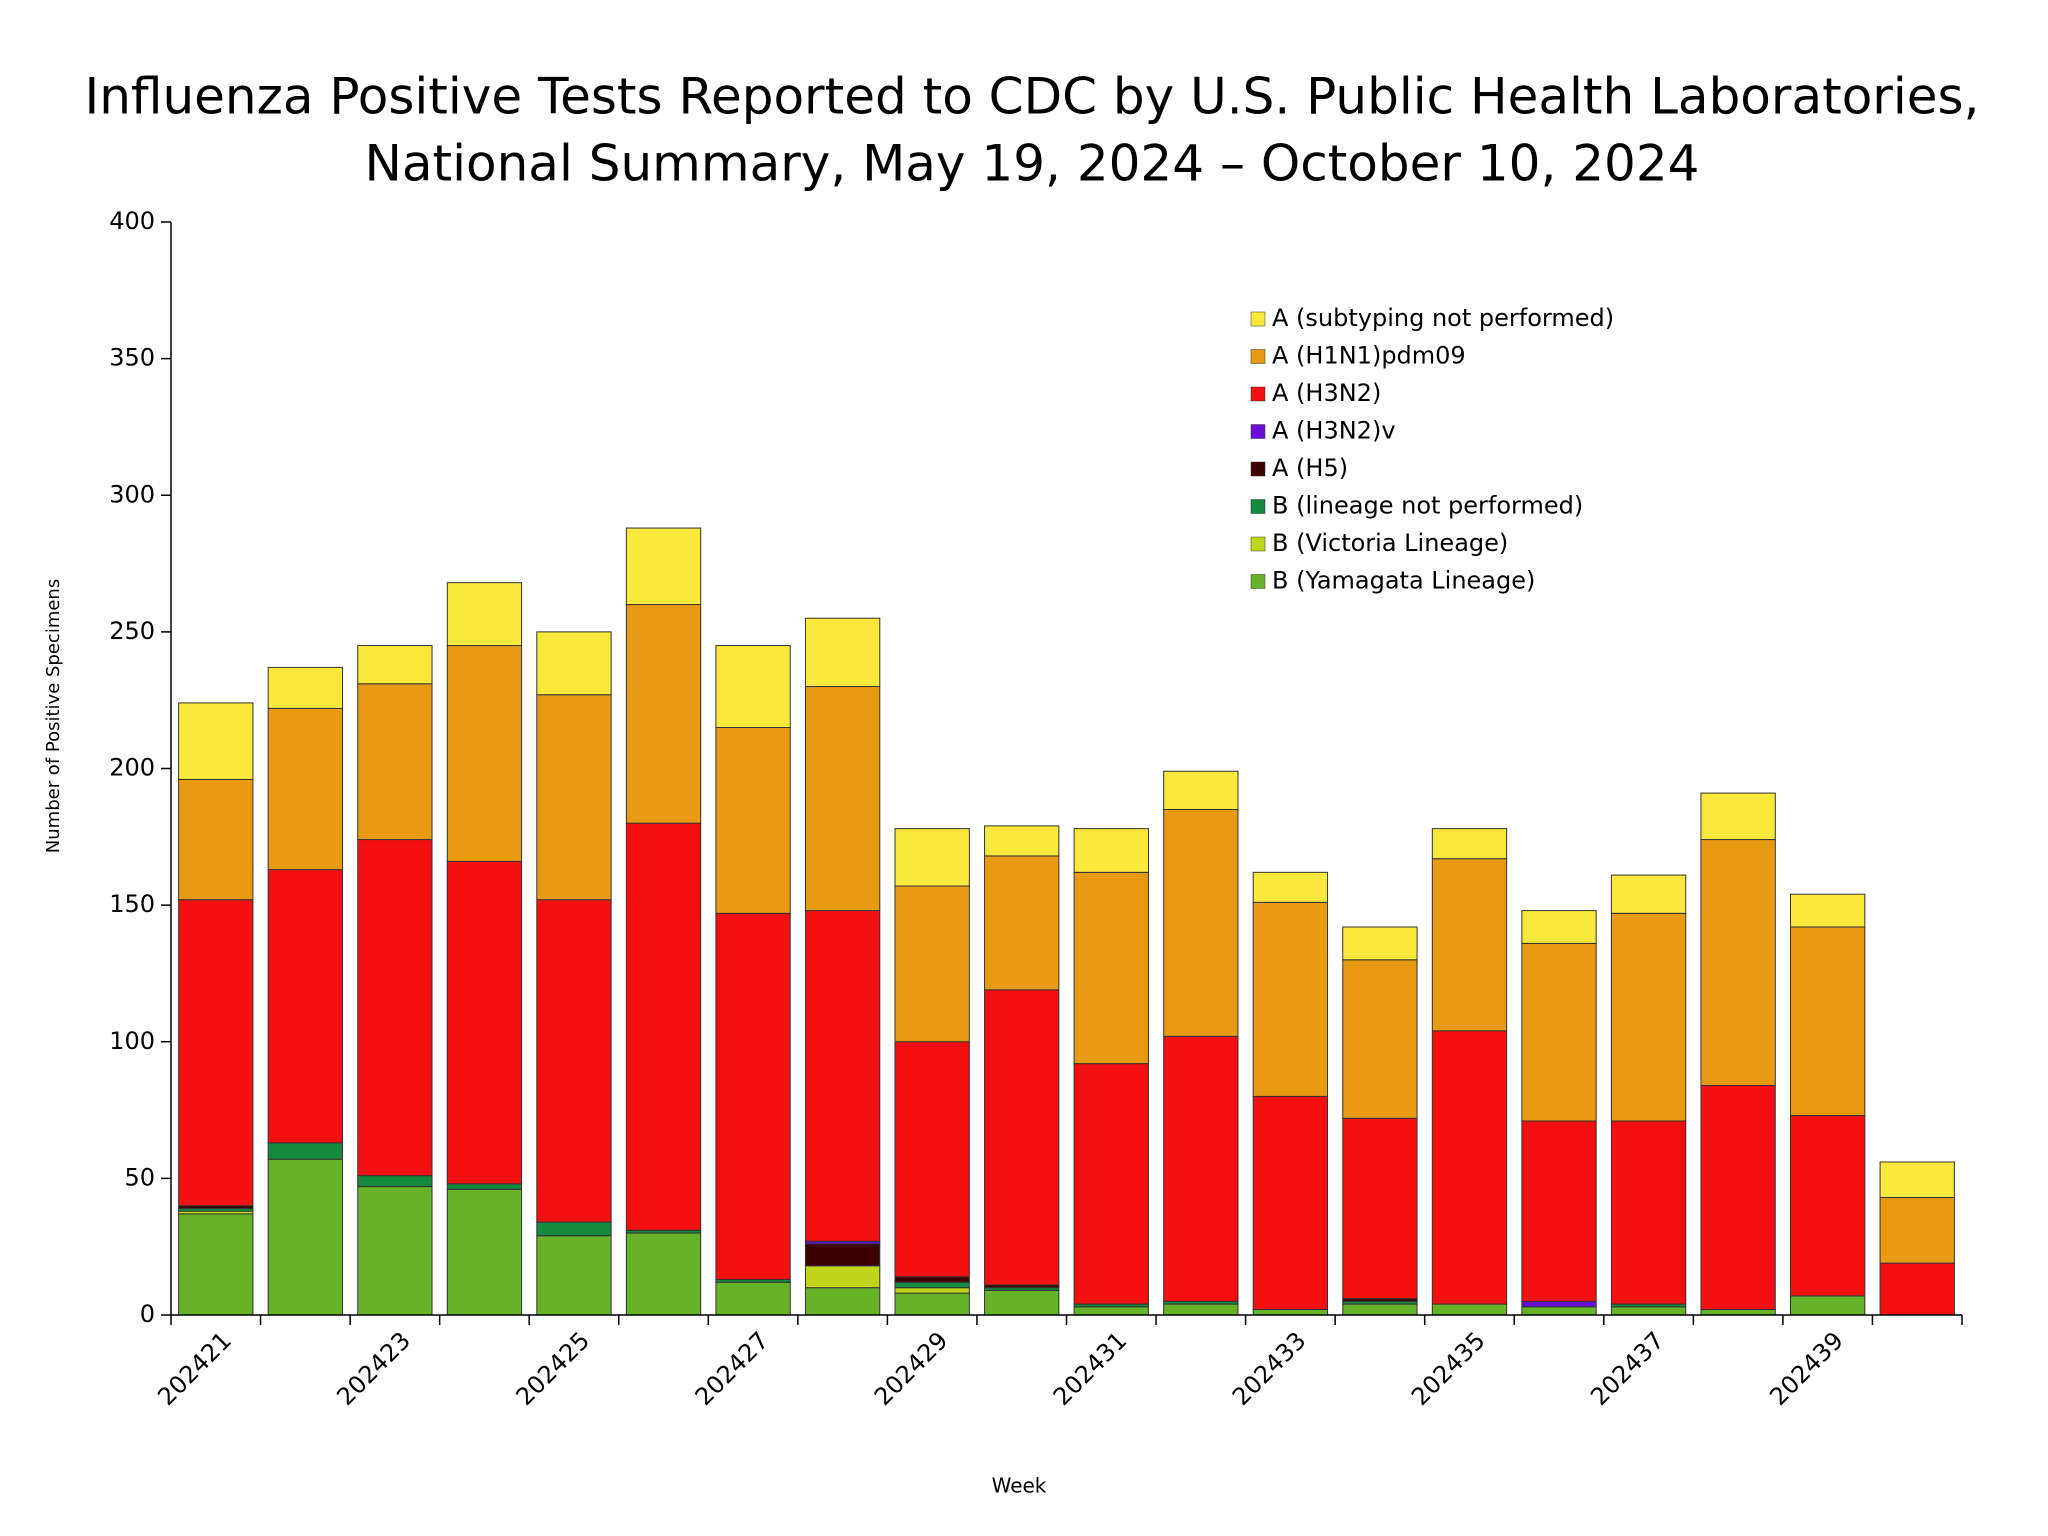  What do you see at coordinates (132, 494) in the screenshot?
I see `y-tick-label: 300` at bounding box center [132, 494].